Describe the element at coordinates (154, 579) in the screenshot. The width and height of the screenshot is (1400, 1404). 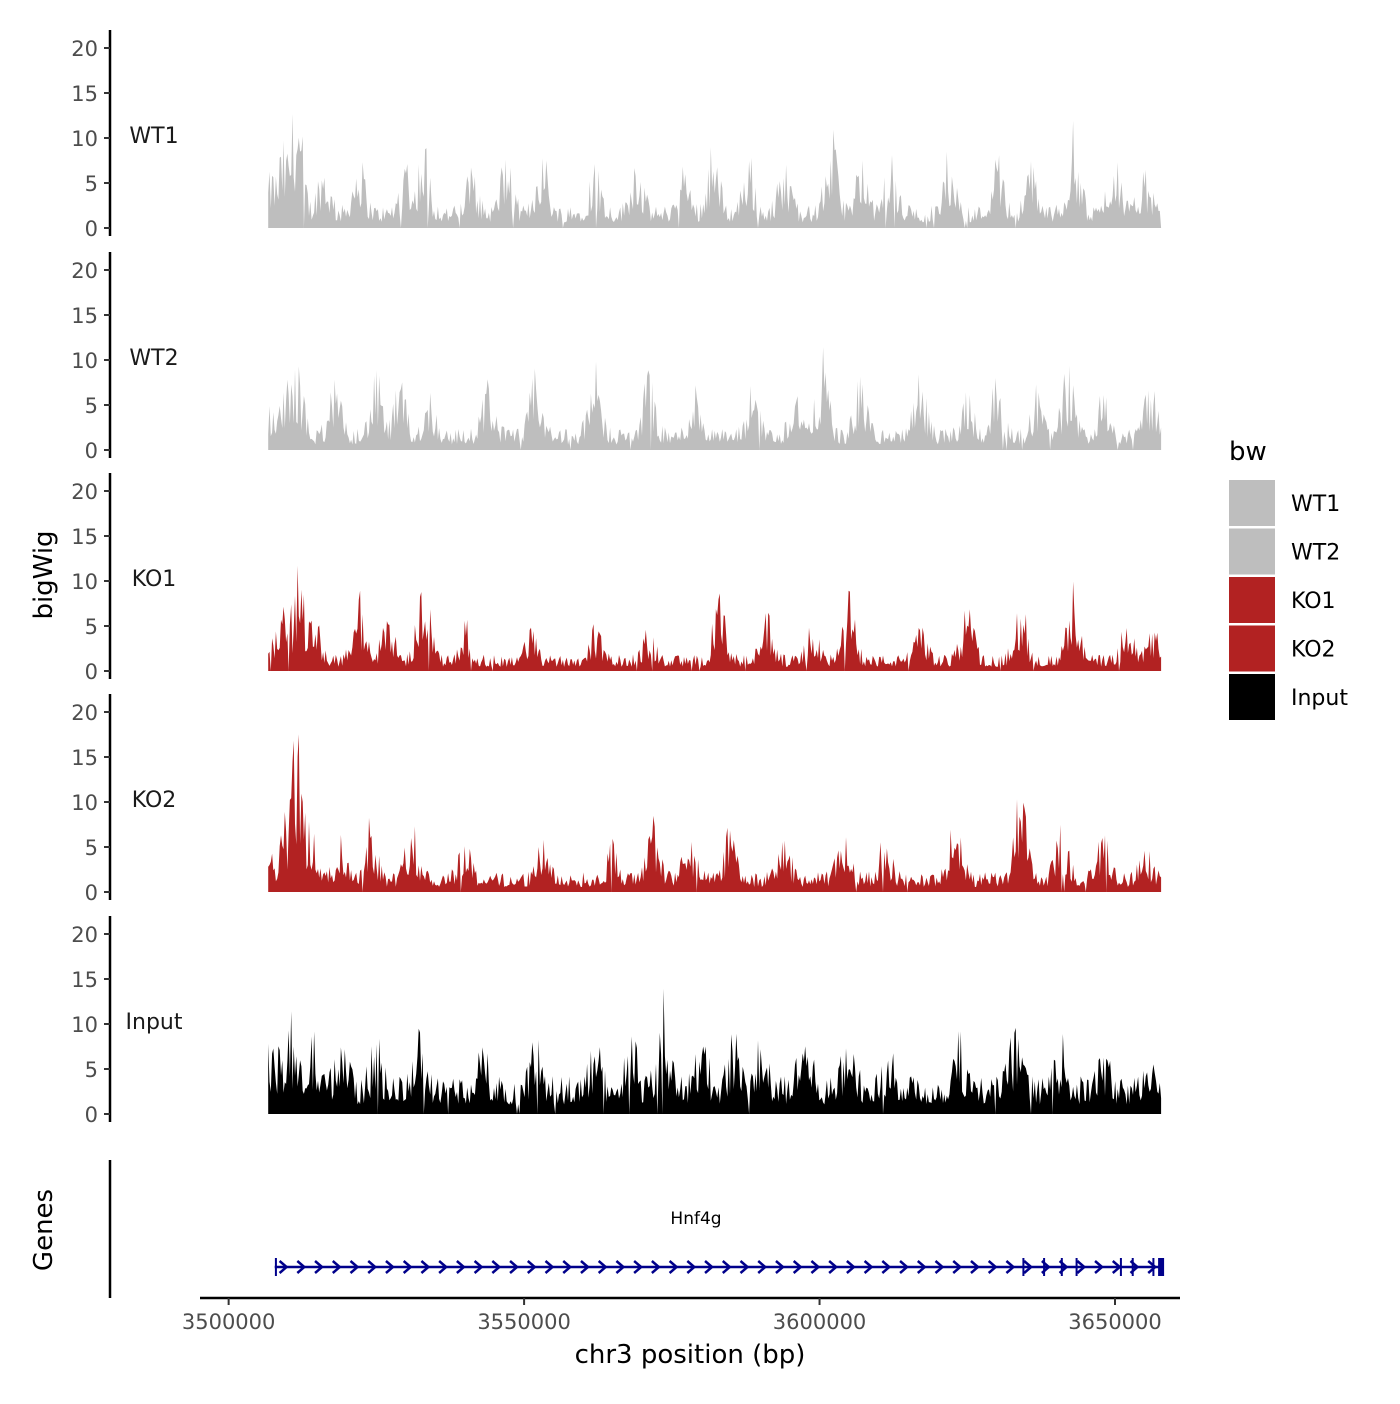
I see `track-label-ko1: KO1` at that location.